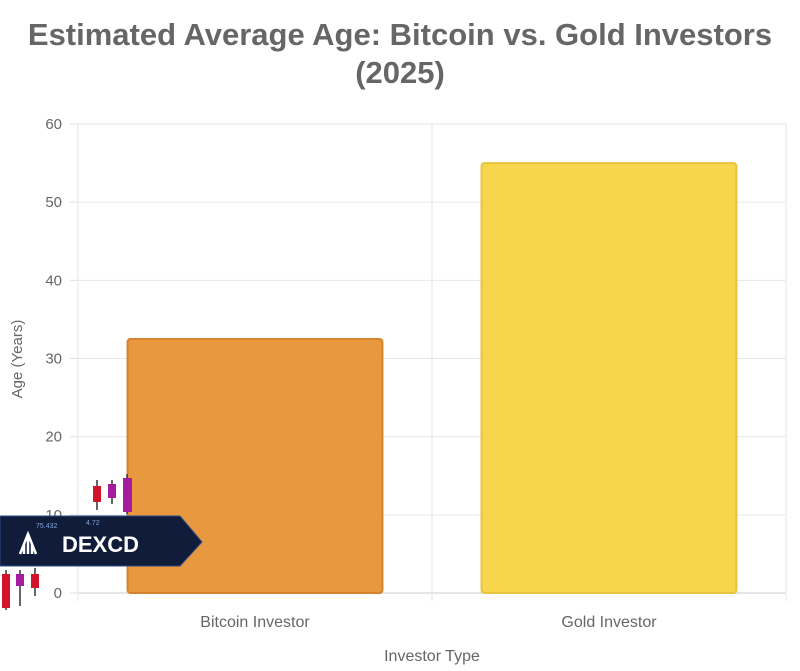  I want to click on y-tick-label: 20, so click(53, 437).